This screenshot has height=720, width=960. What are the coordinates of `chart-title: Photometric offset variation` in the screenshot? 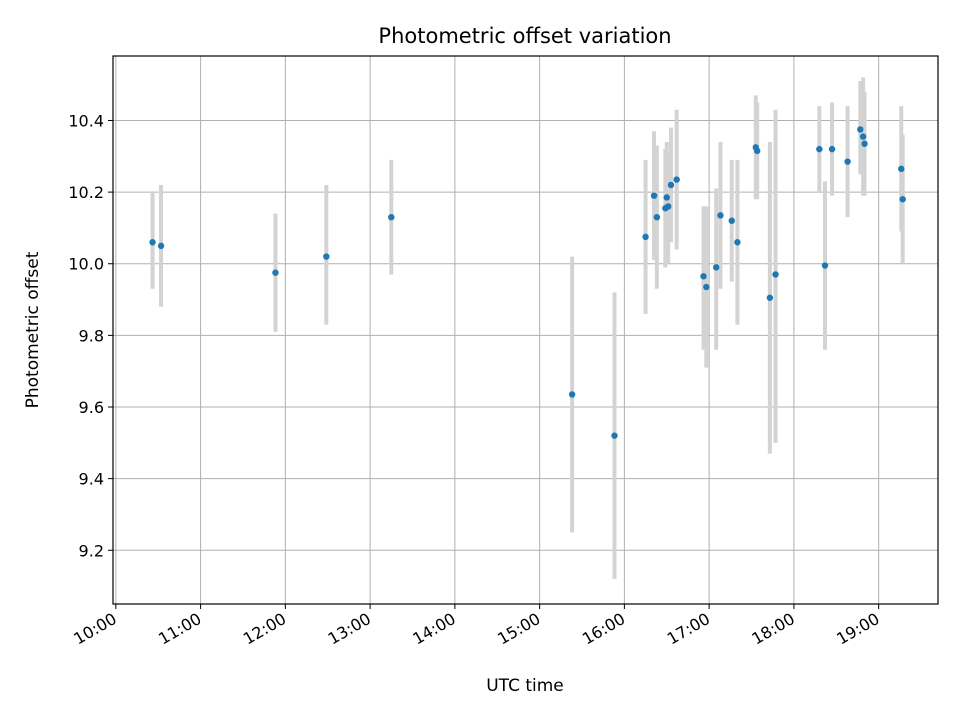 It's located at (524, 36).